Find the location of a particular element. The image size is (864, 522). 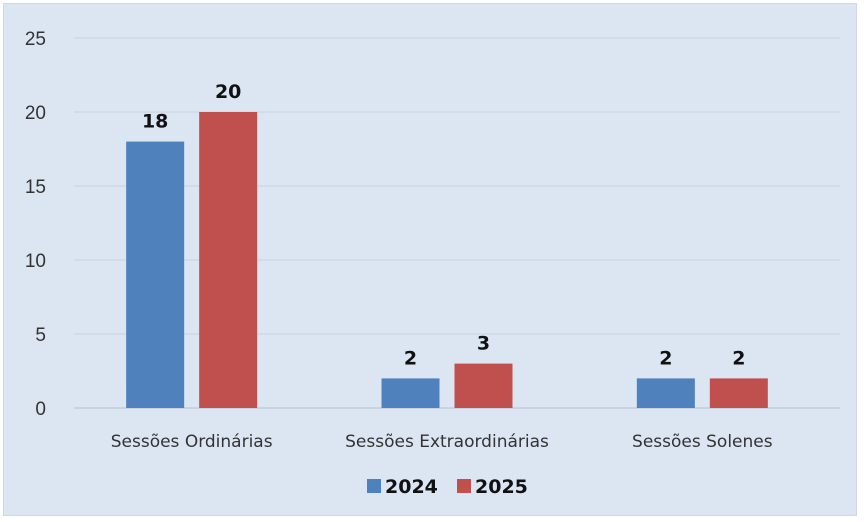

data-label: 18 is located at coordinates (155, 122).